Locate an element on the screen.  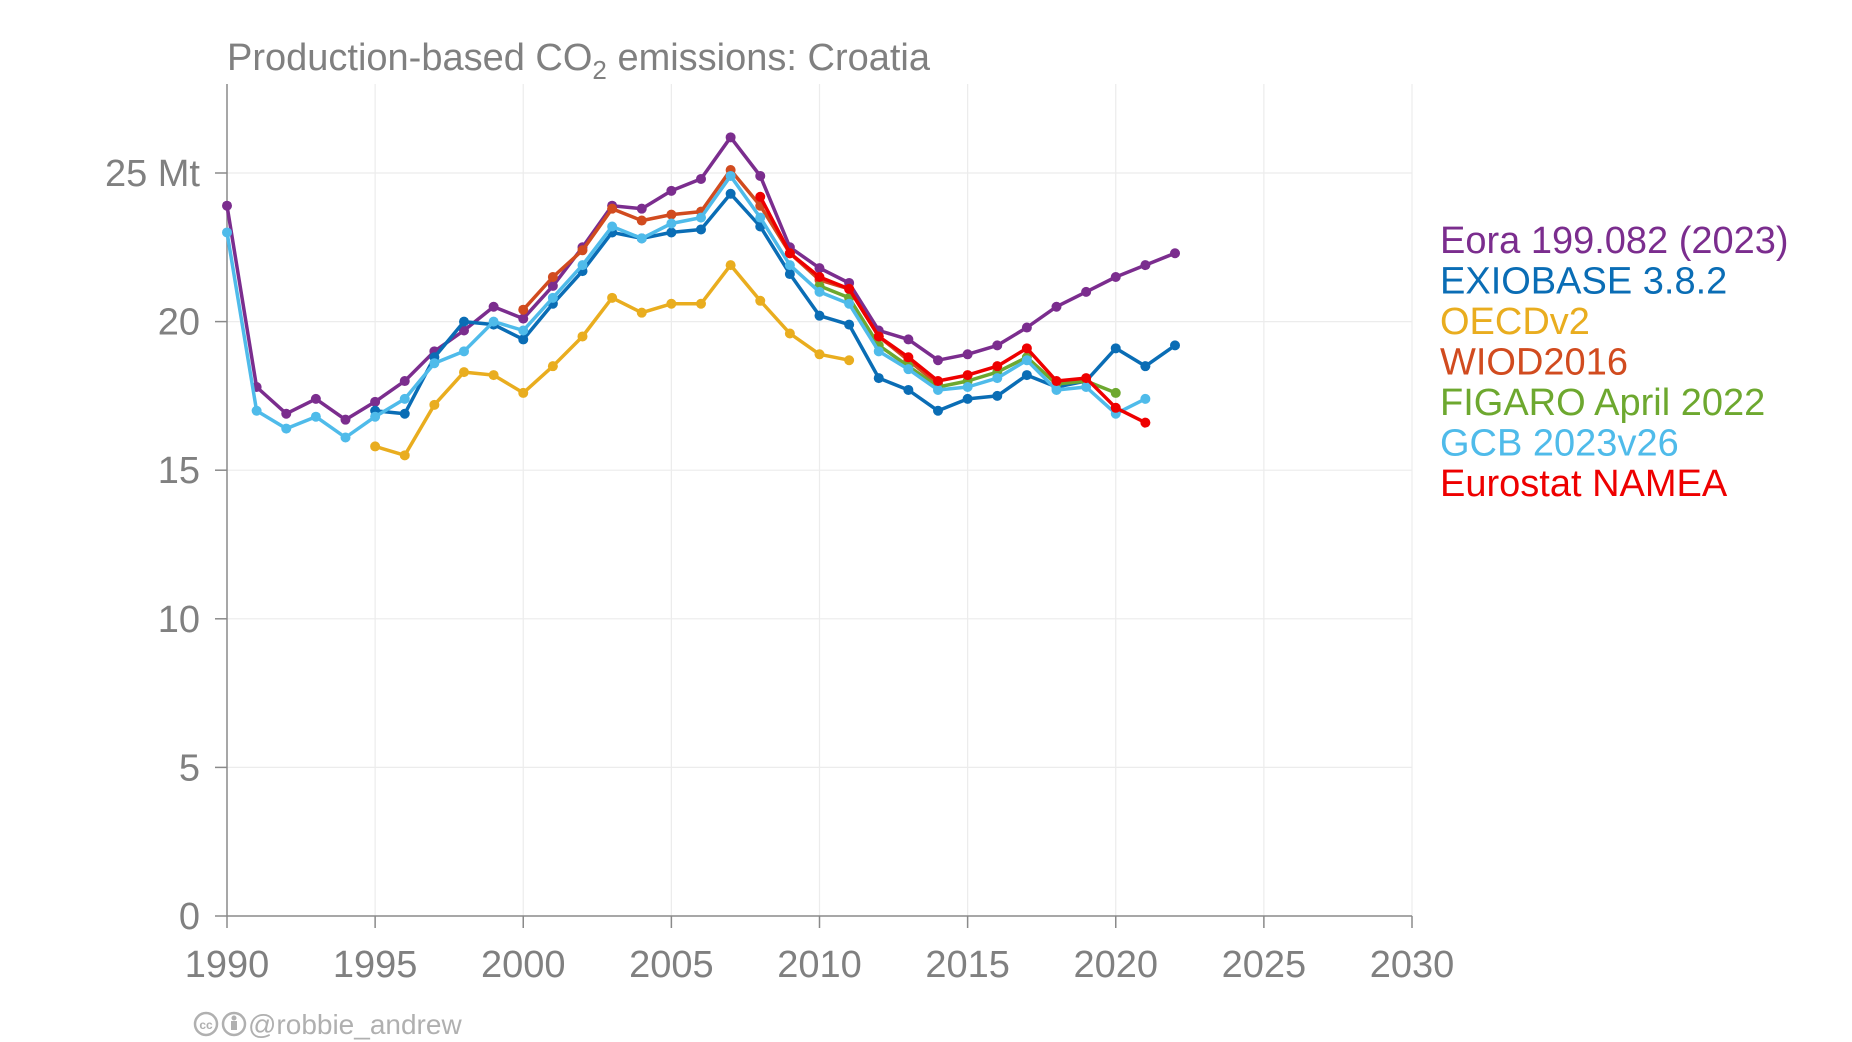
x-tick-label: 2025 is located at coordinates (1264, 965).